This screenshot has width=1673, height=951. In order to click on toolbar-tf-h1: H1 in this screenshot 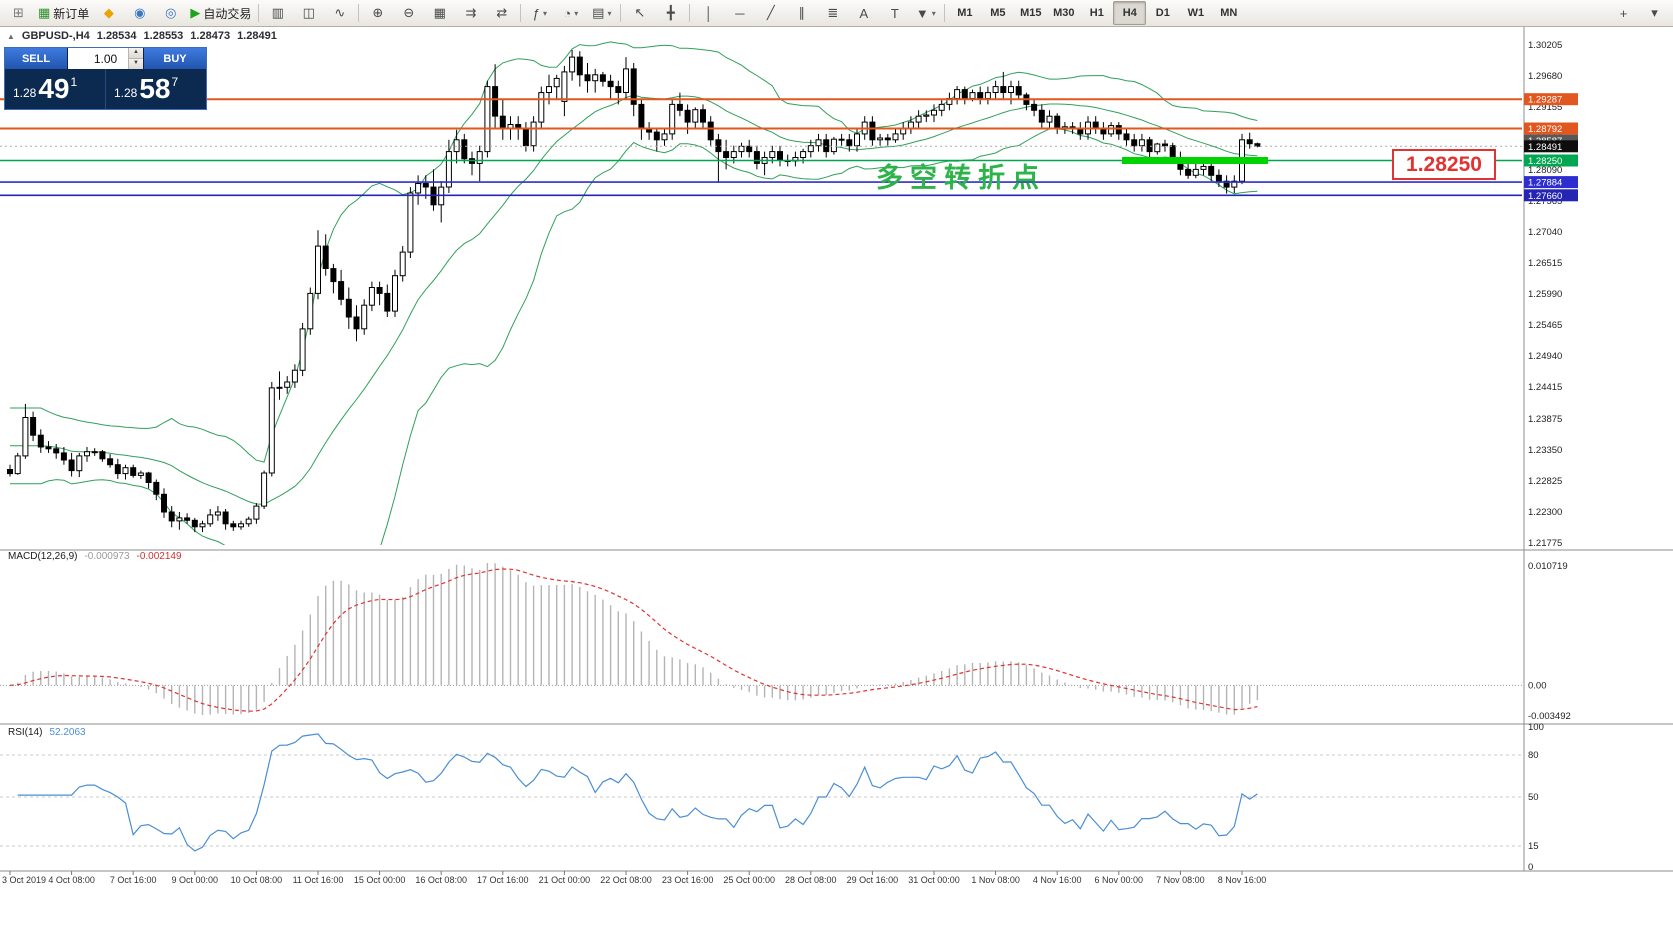, I will do `click(1096, 13)`.